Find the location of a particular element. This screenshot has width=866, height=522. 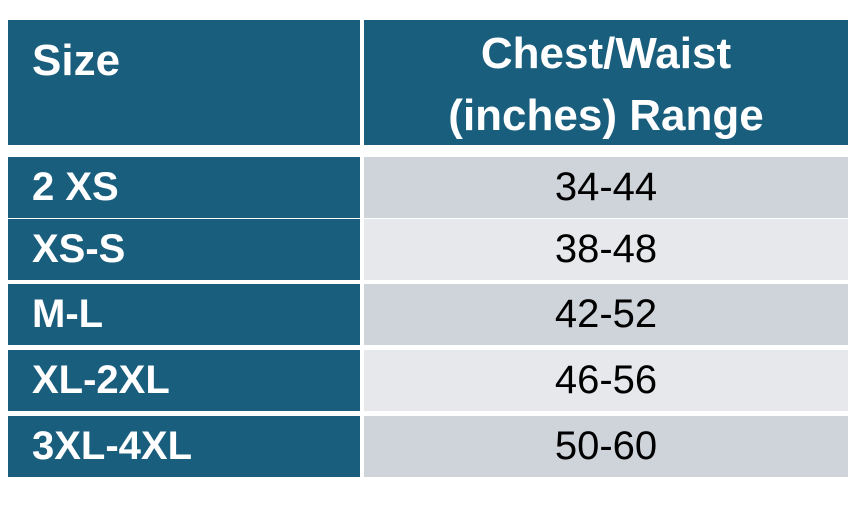

range-cell: 50-60 is located at coordinates (606, 446).